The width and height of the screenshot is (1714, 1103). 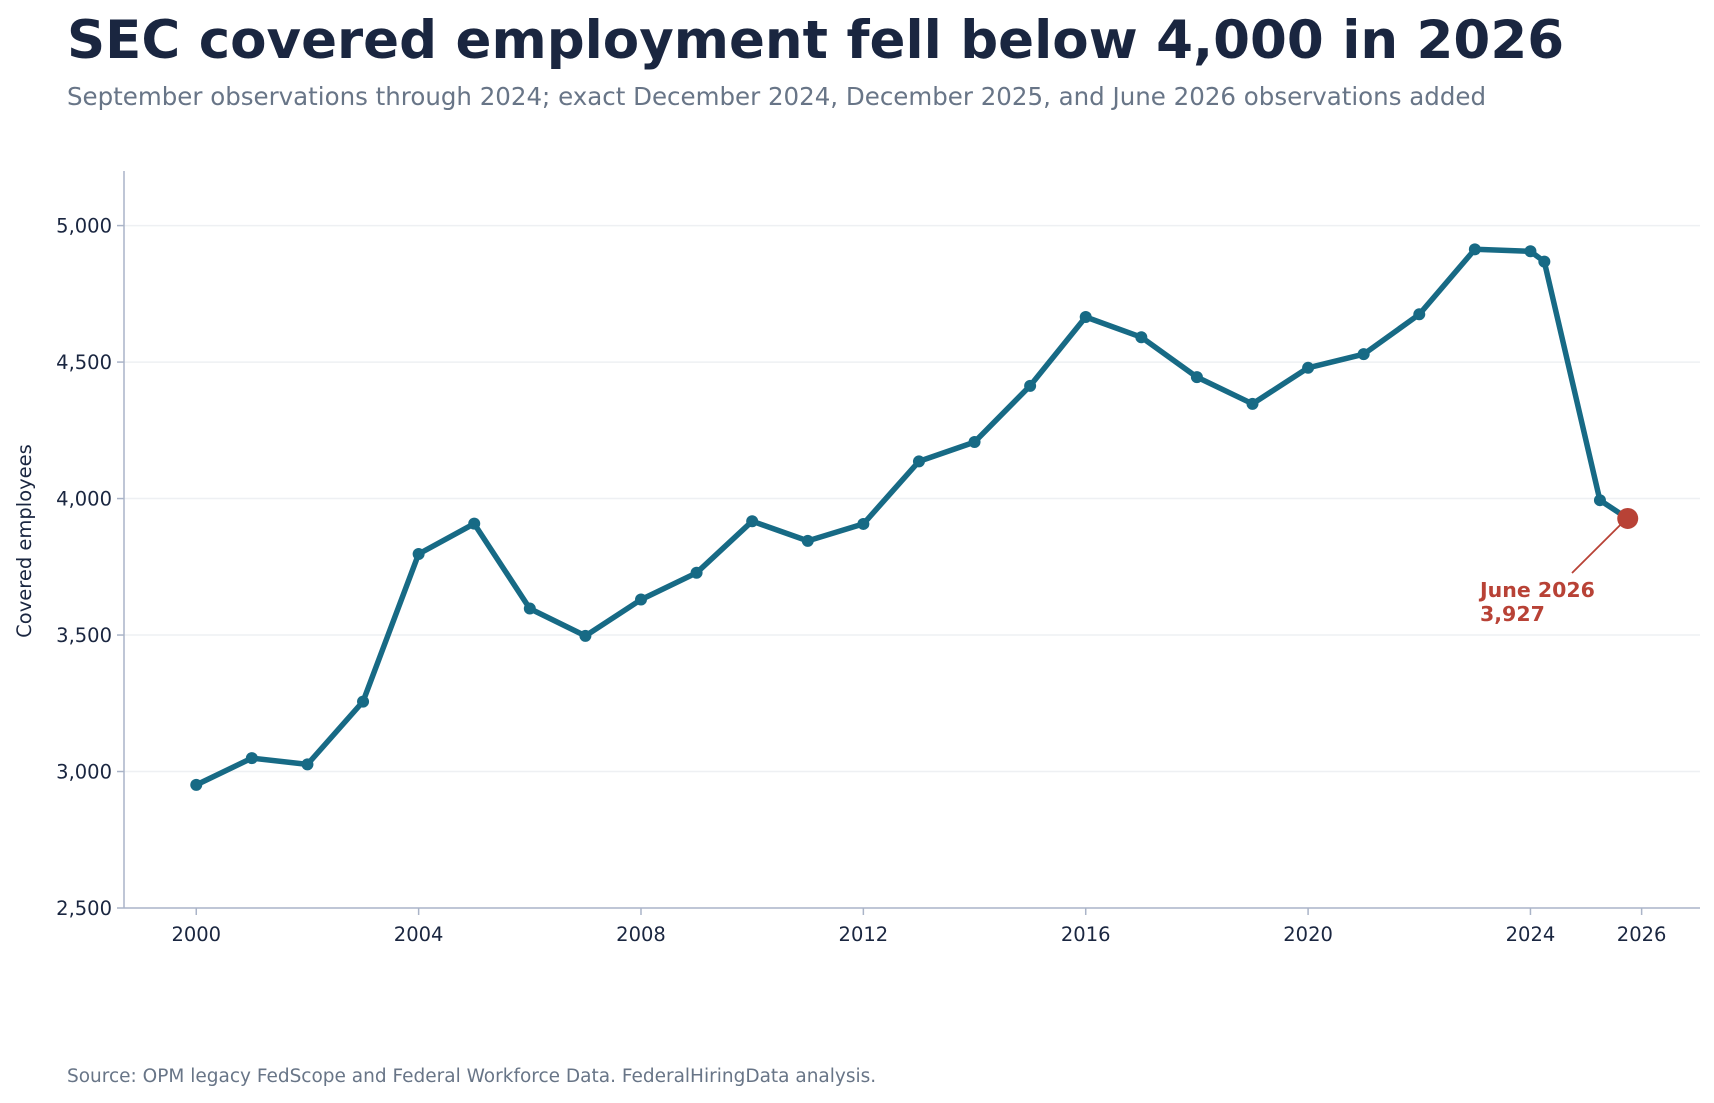 I want to click on x-tick-label: 2012, so click(x=864, y=934).